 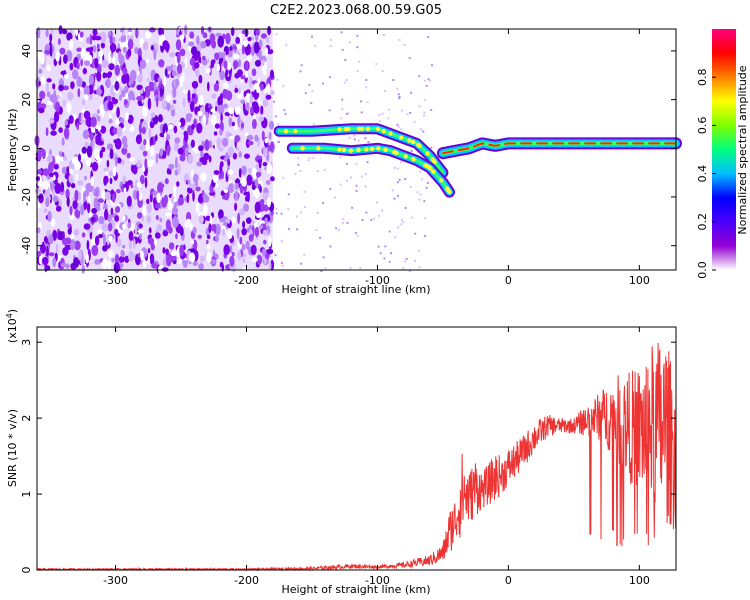 I want to click on y-tick-label: 1, so click(x=26, y=494).